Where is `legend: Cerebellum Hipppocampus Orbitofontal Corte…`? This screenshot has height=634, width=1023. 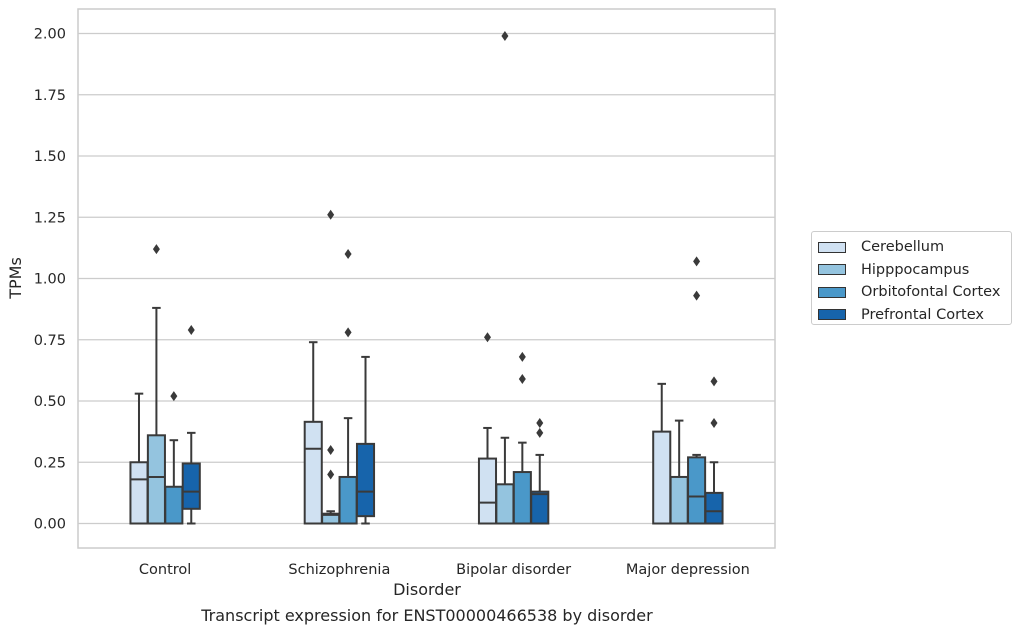
legend: Cerebellum Hipppocampus Orbitofontal Corte… is located at coordinates (911, 278).